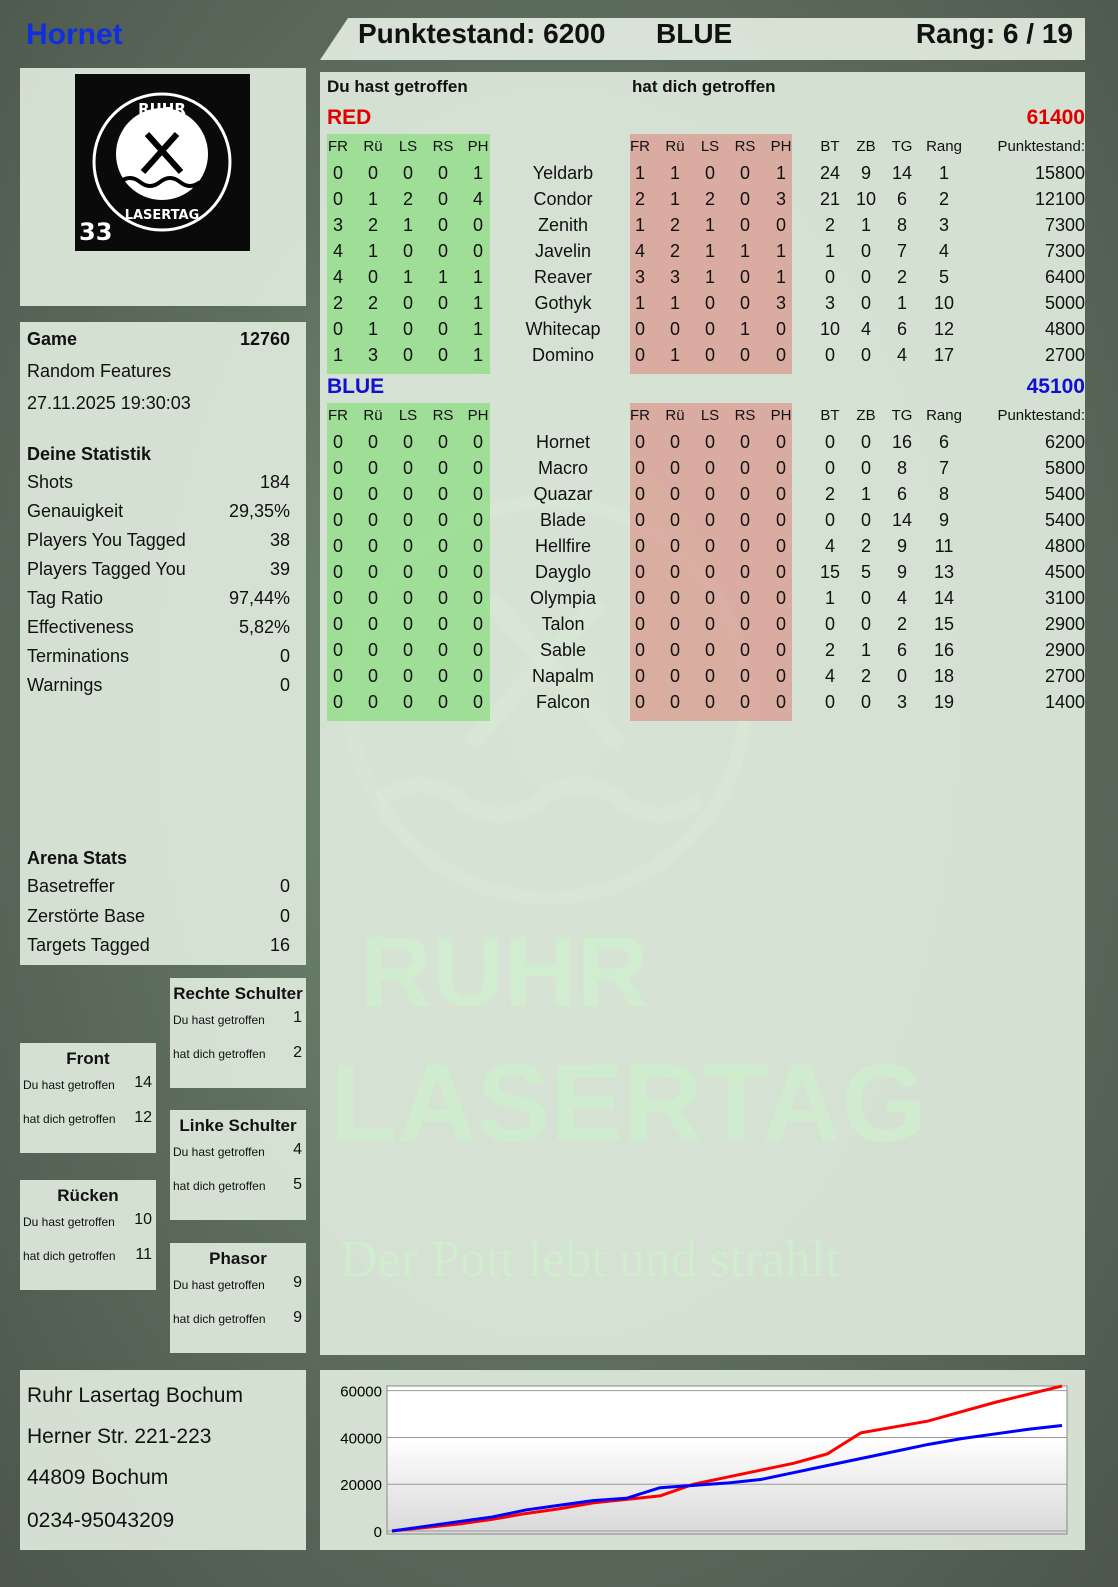 Image resolution: width=1118 pixels, height=1587 pixels. Describe the element at coordinates (1064, 572) in the screenshot. I see `player-score-cell: 4500` at that location.